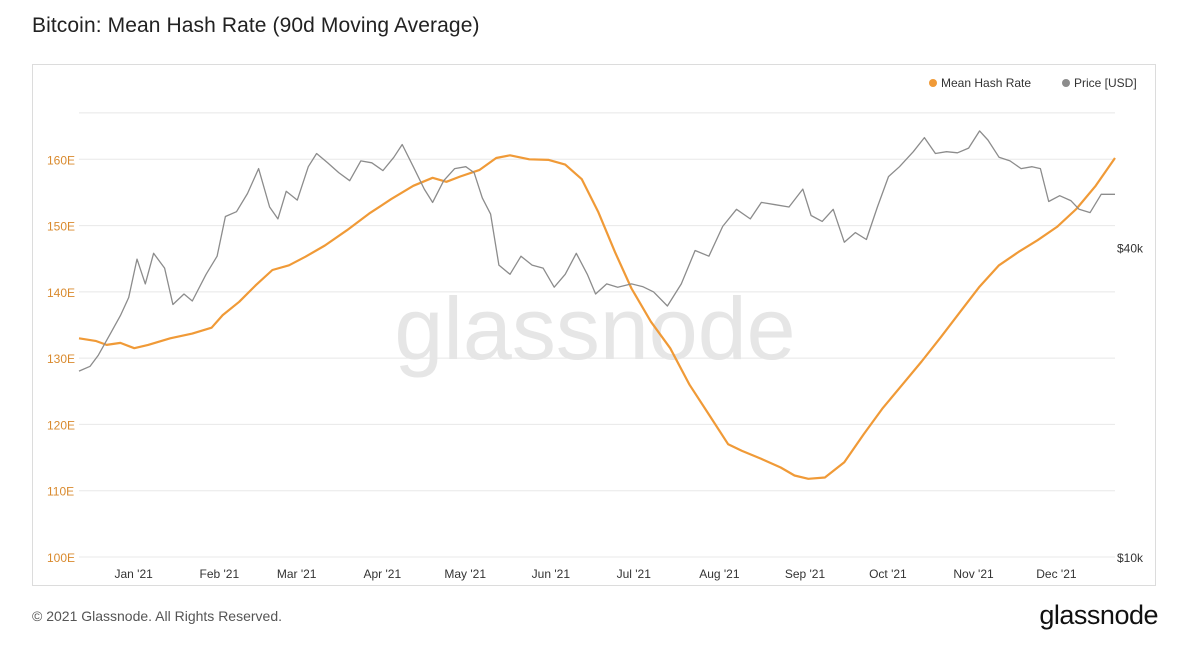 The height and width of the screenshot is (657, 1200). What do you see at coordinates (973, 574) in the screenshot?
I see `x-tick-label: Nov '21` at bounding box center [973, 574].